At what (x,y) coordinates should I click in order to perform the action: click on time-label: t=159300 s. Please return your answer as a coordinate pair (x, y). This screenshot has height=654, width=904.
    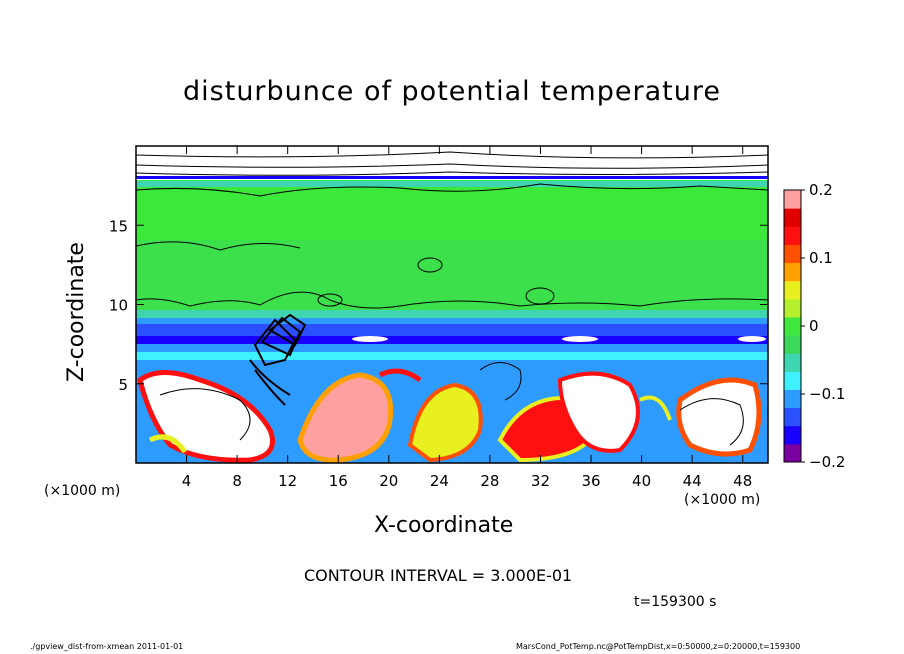
    Looking at the image, I should click on (675, 602).